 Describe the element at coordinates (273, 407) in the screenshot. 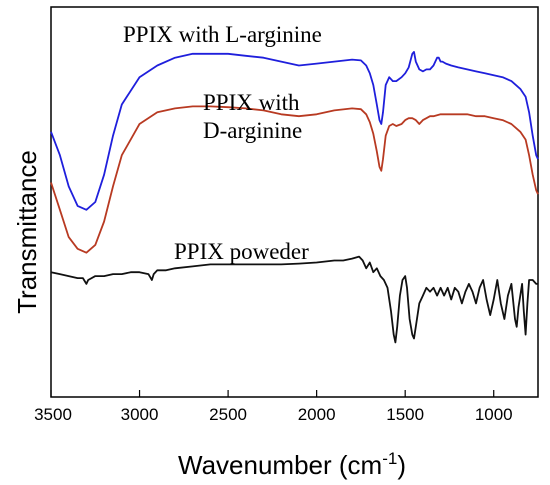

I see `x-axis-ticks: 3500 3000 2500 2000 1500 1000` at that location.